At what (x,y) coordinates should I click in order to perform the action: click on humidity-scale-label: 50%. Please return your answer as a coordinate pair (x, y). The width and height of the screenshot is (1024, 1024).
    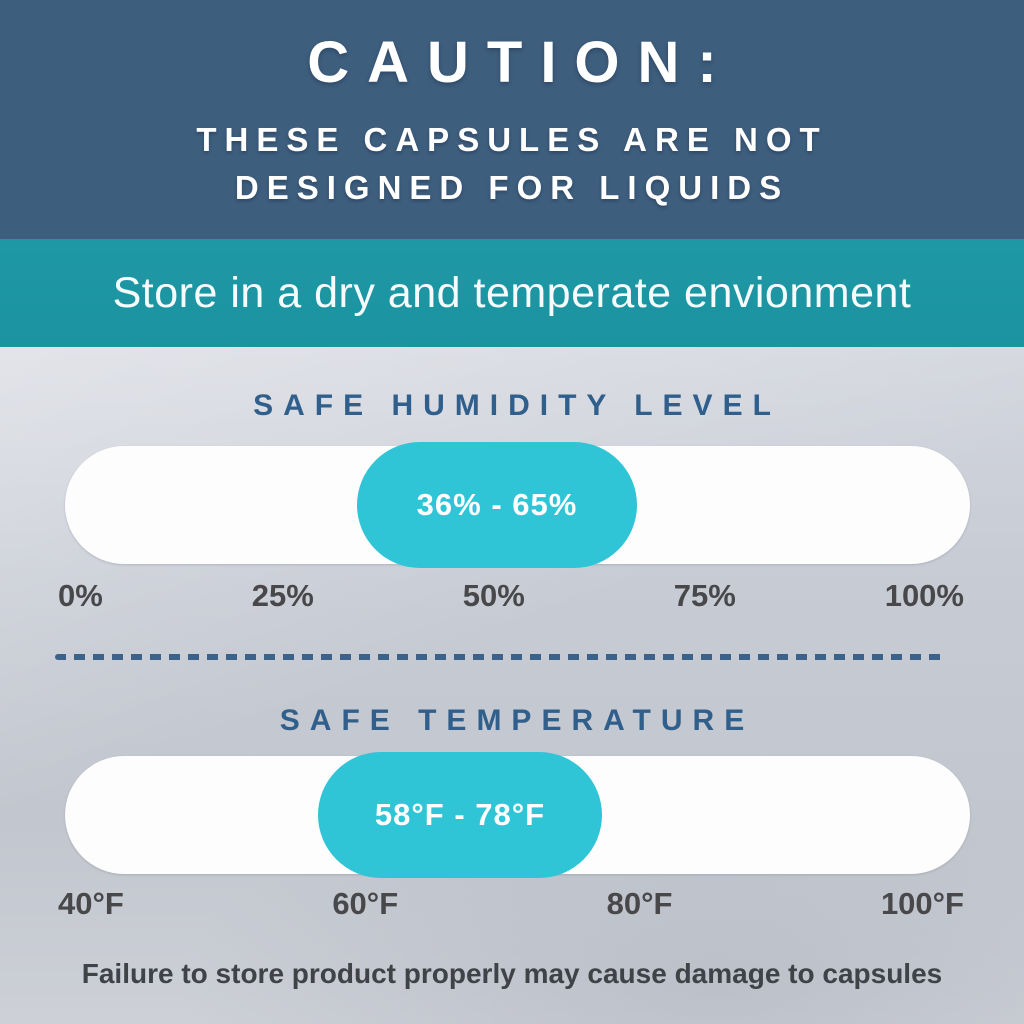
    Looking at the image, I should click on (493, 595).